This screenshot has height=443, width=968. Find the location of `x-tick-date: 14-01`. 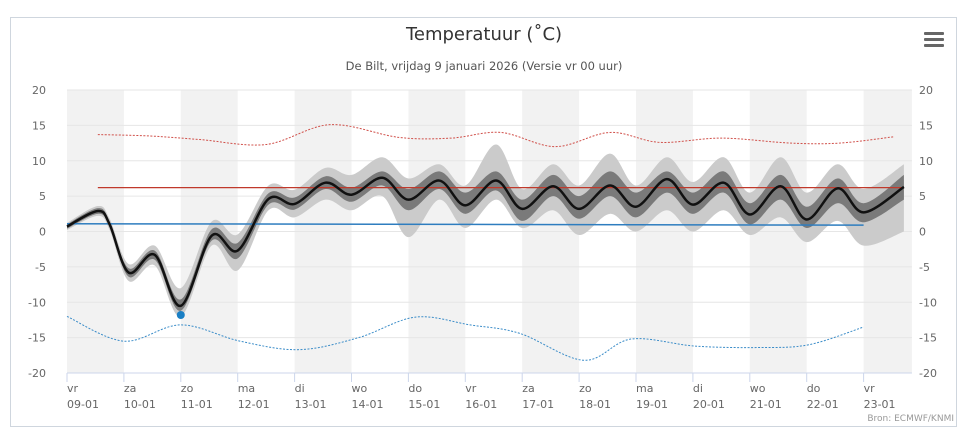

x-tick-date: 14-01 is located at coordinates (368, 404).